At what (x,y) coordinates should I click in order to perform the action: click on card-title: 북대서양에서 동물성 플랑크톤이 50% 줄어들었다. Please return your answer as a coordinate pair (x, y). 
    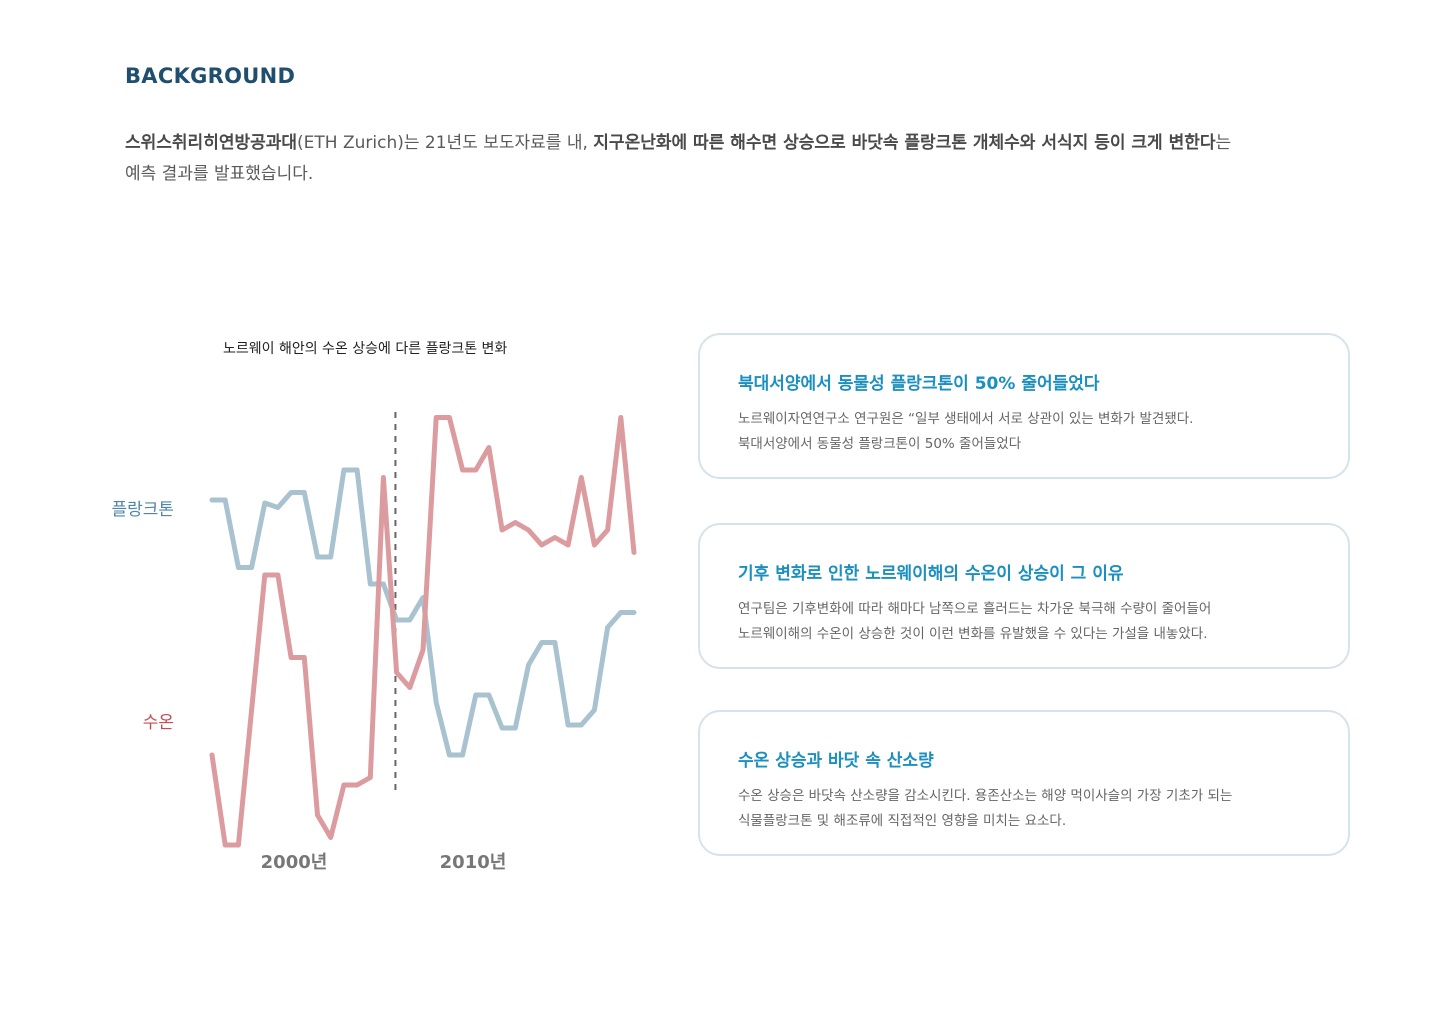
    Looking at the image, I should click on (919, 384).